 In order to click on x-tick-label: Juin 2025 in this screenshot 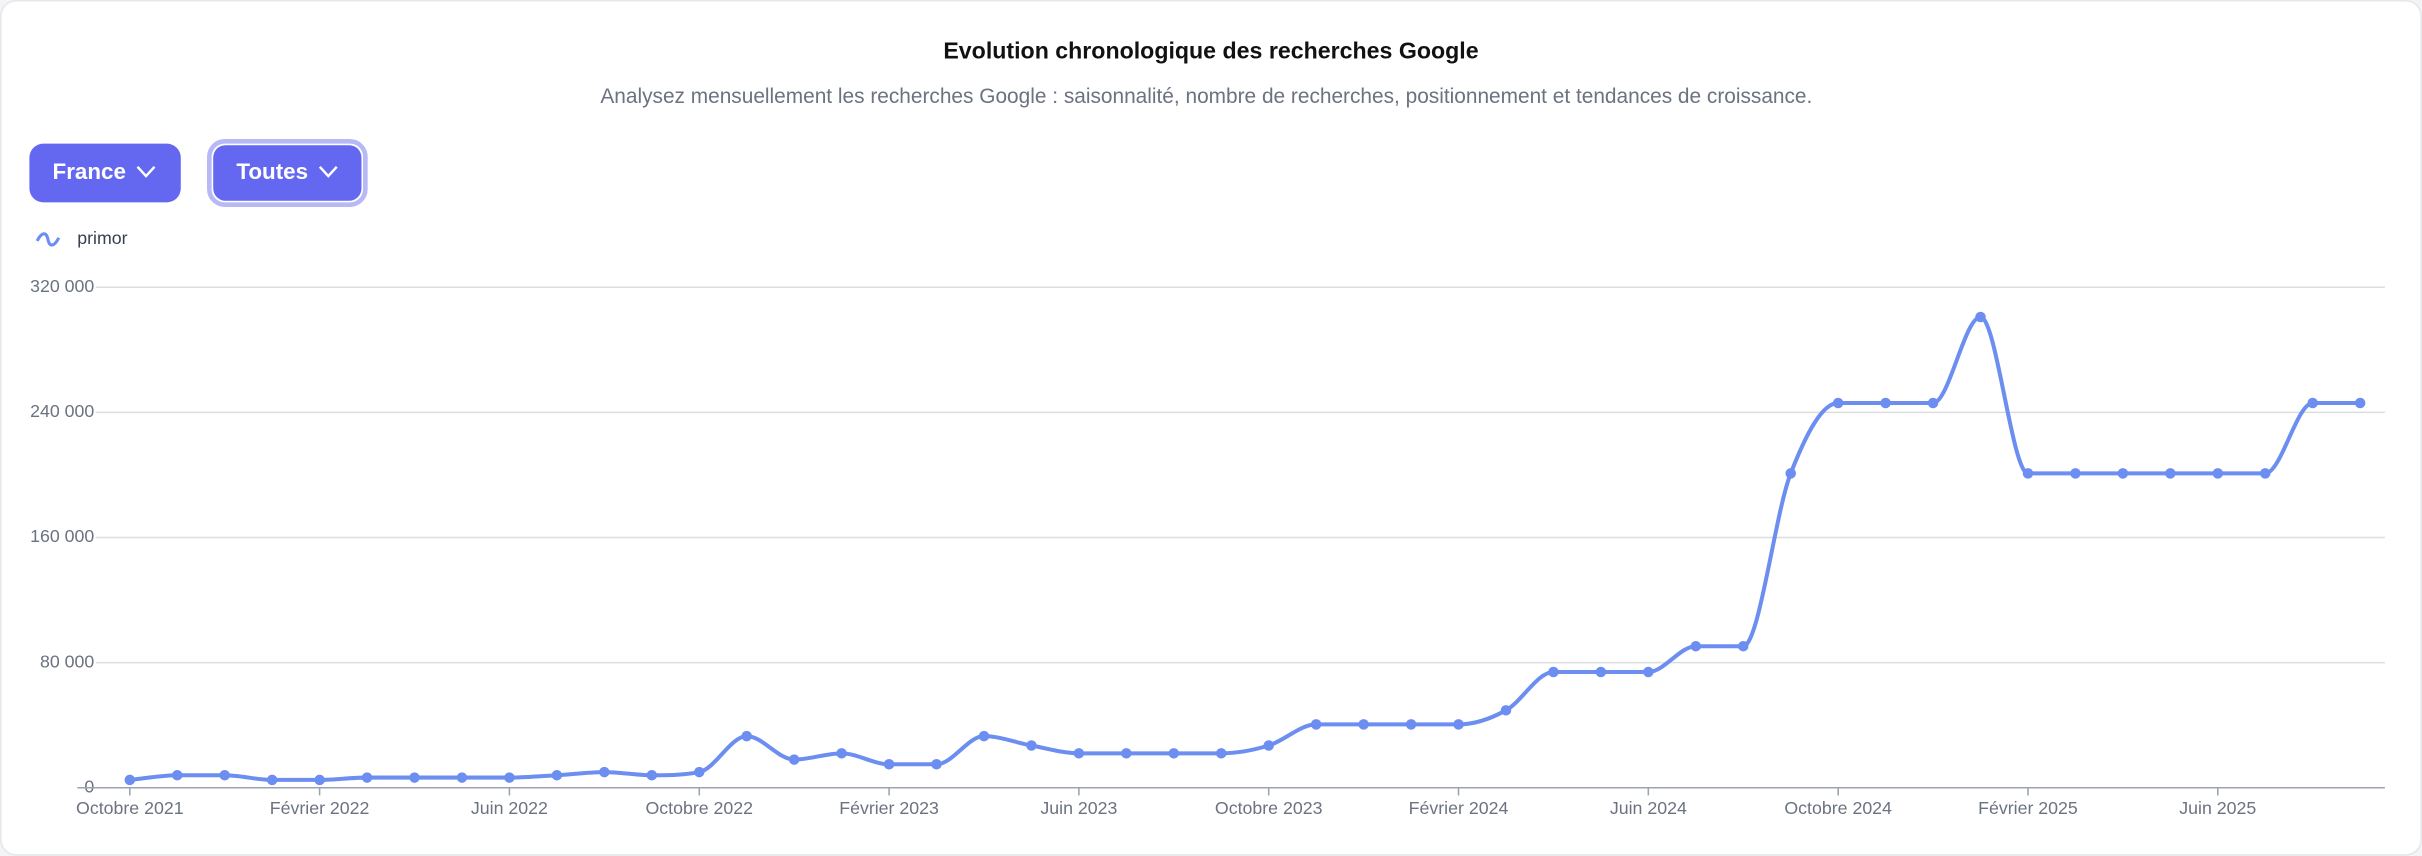, I will do `click(2217, 808)`.